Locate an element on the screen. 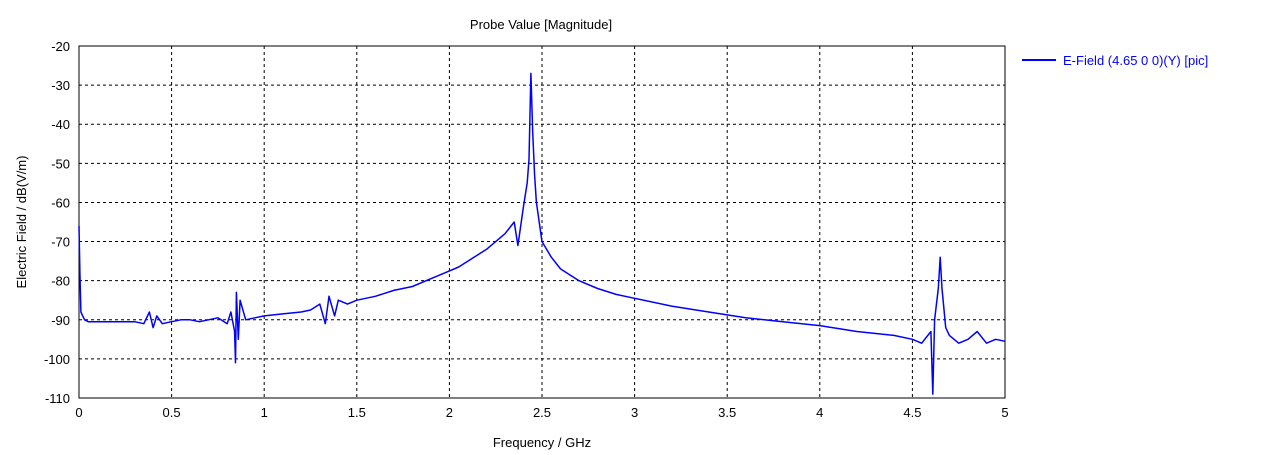 The width and height of the screenshot is (1264, 455). x-tick-label: 0.5 is located at coordinates (172, 412).